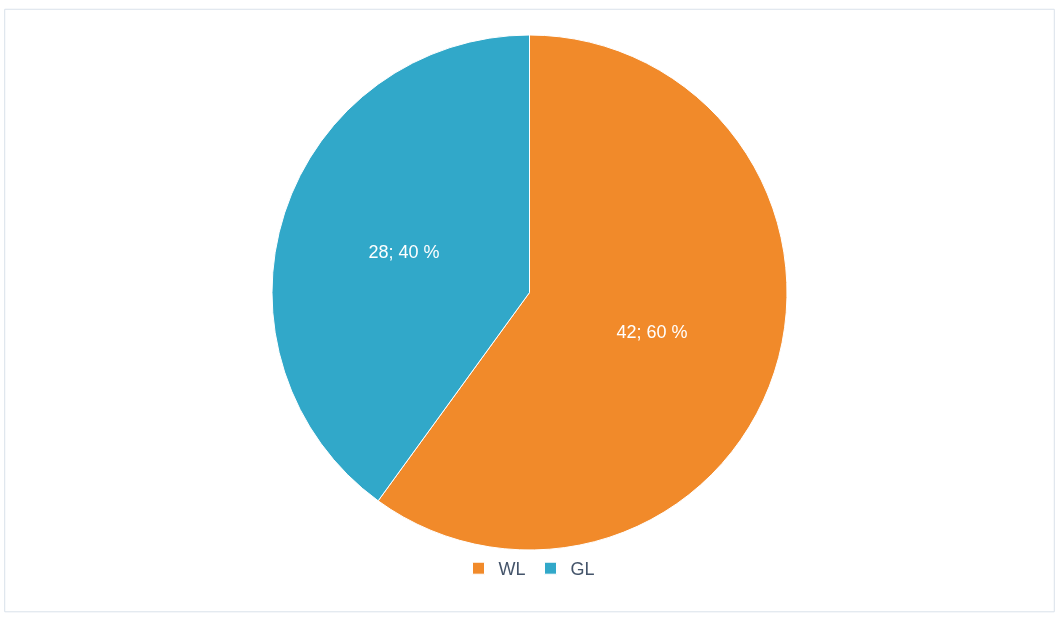  I want to click on legend-label: GL, so click(582, 569).